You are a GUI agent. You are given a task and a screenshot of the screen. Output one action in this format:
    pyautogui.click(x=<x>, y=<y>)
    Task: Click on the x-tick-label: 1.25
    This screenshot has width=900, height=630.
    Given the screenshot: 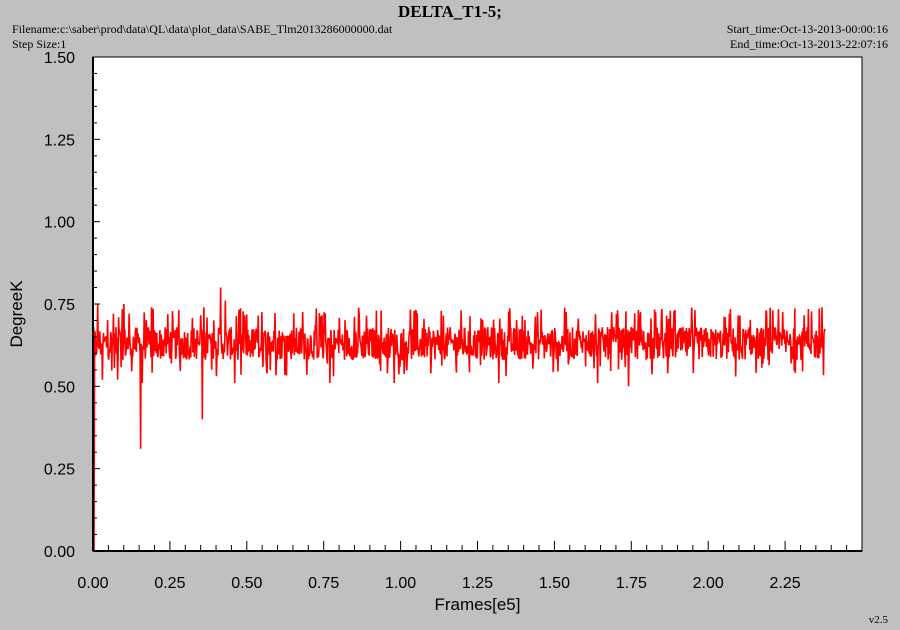 What is the action you would take?
    pyautogui.click(x=477, y=583)
    